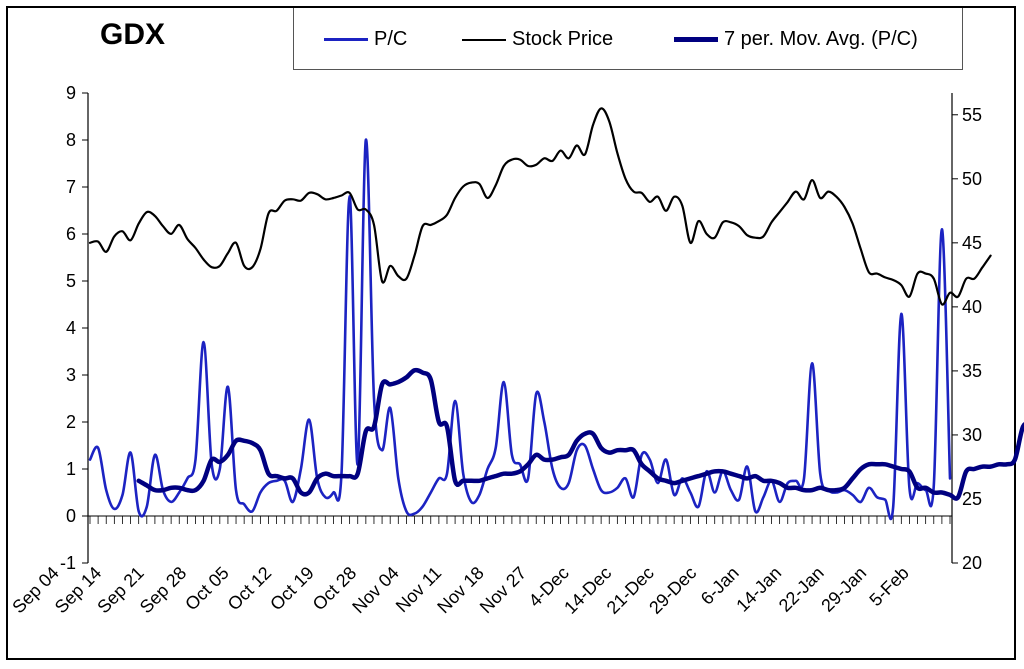 Image resolution: width=1024 pixels, height=669 pixels. Describe the element at coordinates (391, 39) in the screenshot. I see `legend-label-pc: P/C` at that location.